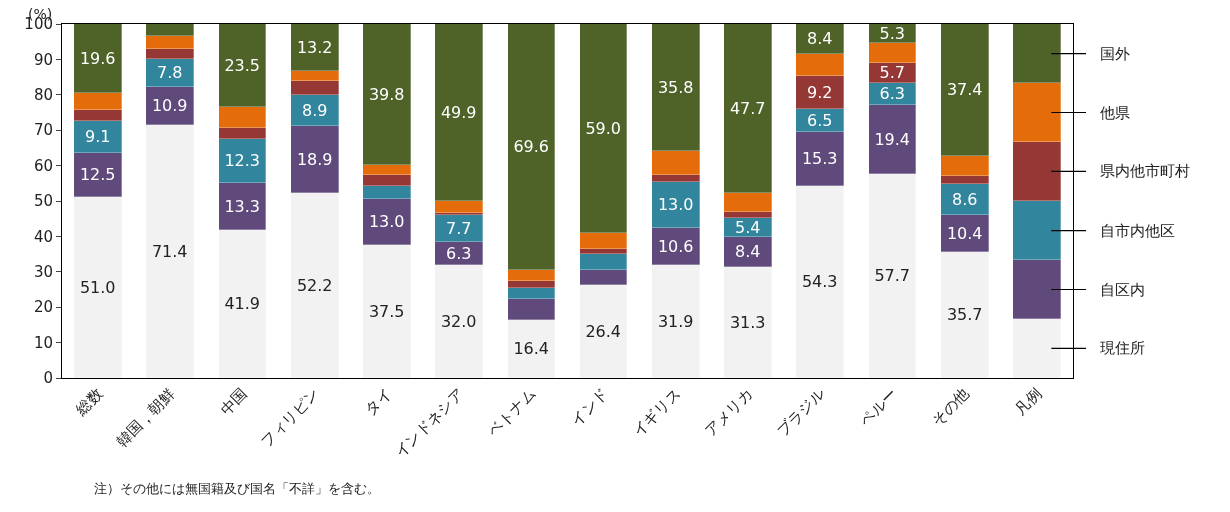 The height and width of the screenshot is (512, 1230). Describe the element at coordinates (675, 87) in the screenshot. I see `data-label: 35.8` at that location.